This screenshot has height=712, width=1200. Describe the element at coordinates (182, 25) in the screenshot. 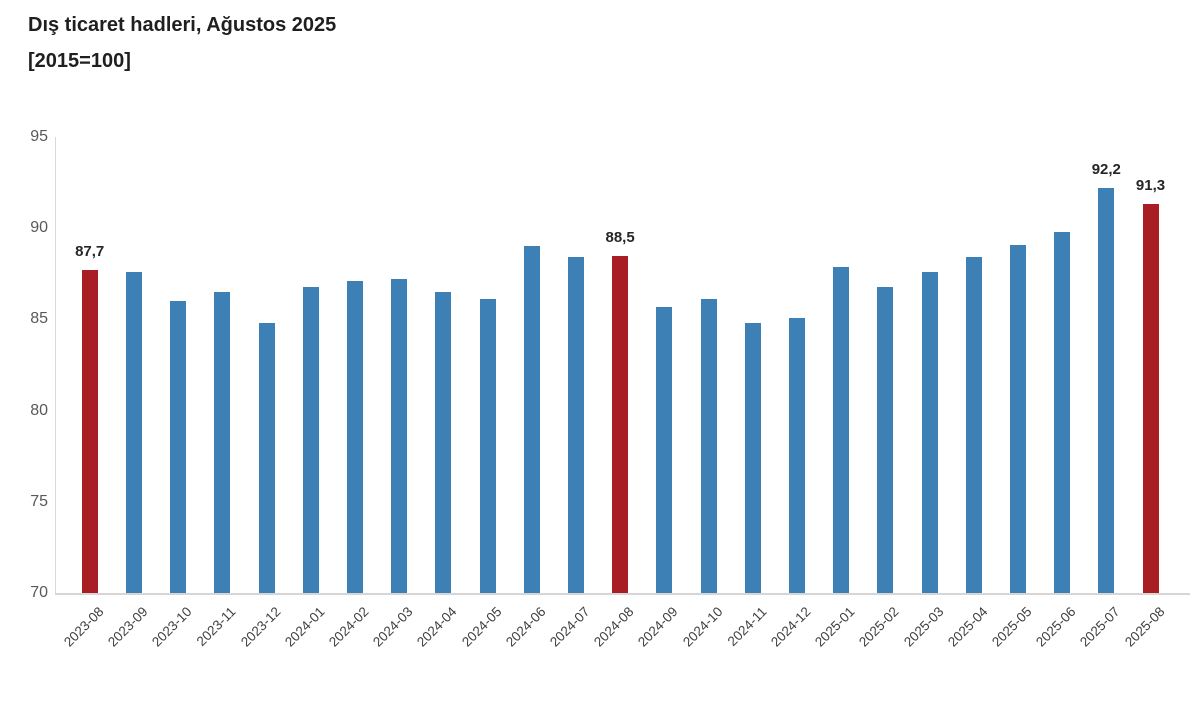

I see `chart-title: Dış ticaret hadleri, Ağustos 2025` at that location.